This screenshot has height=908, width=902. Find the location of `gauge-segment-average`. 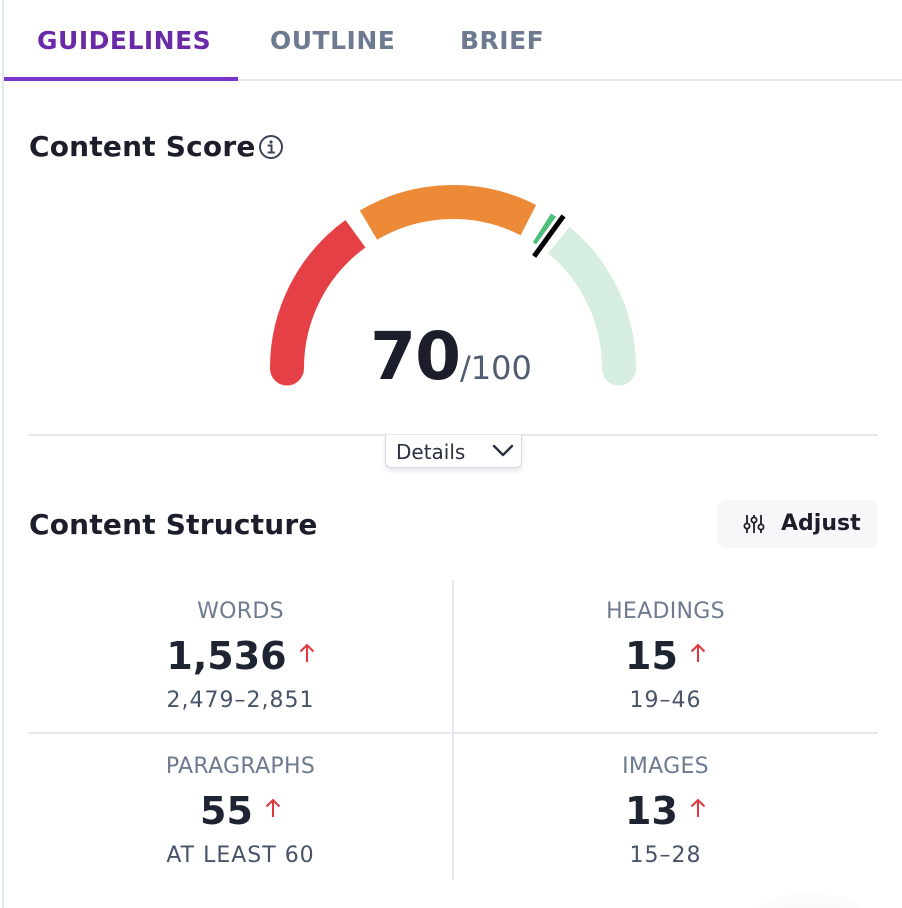

gauge-segment-average is located at coordinates (448, 212).